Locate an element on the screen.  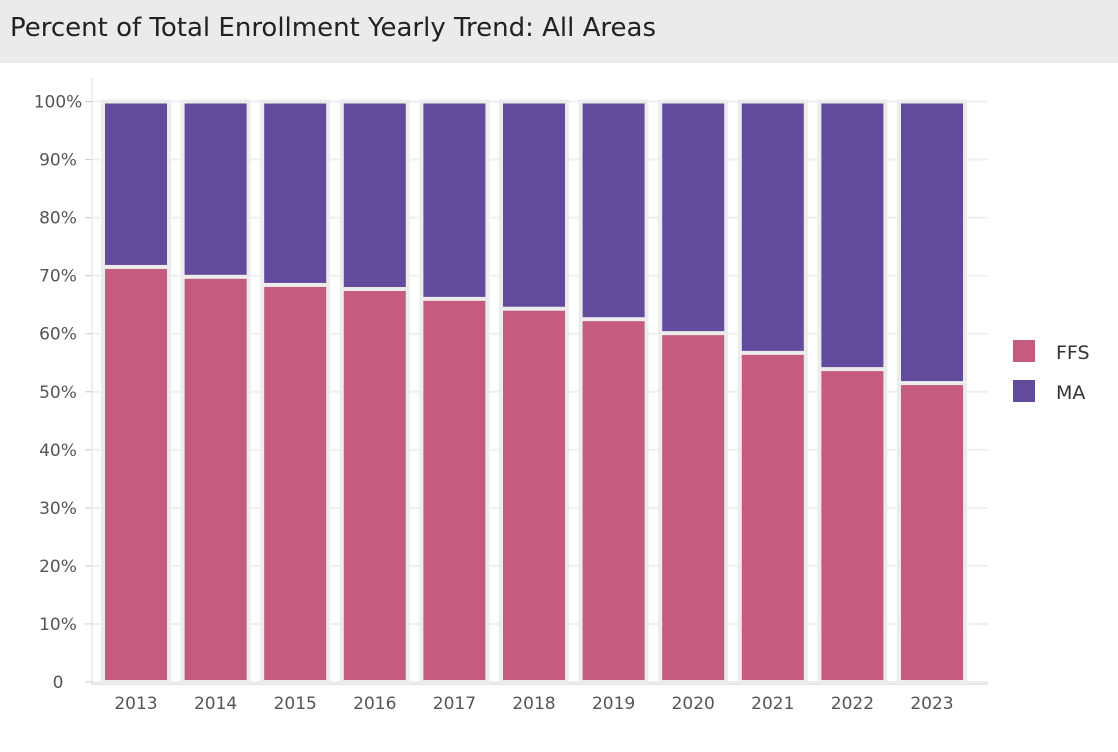
x-tick-label: 2017 is located at coordinates (454, 704).